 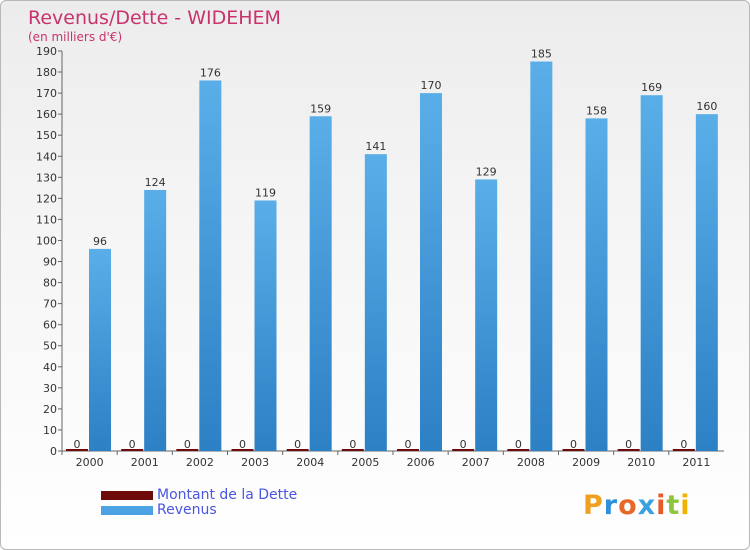 I want to click on y-tick-label: 160, so click(x=46, y=114).